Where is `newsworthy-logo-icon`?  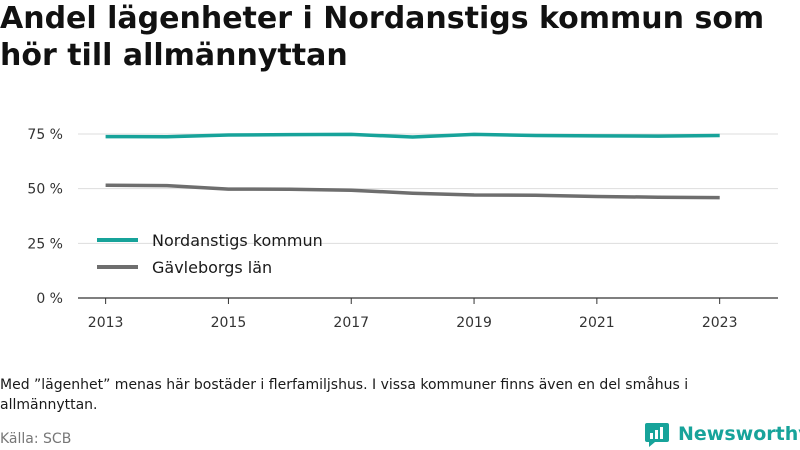 newsworthy-logo-icon is located at coordinates (657, 435).